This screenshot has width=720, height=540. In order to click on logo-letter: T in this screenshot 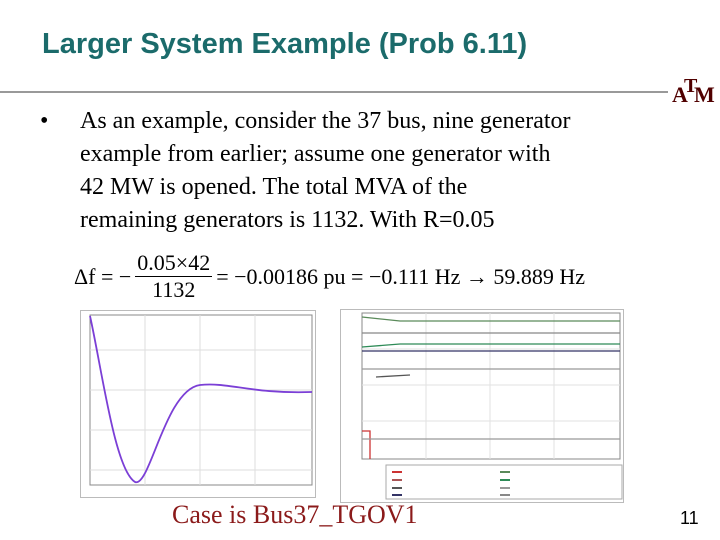, I will do `click(691, 86)`.